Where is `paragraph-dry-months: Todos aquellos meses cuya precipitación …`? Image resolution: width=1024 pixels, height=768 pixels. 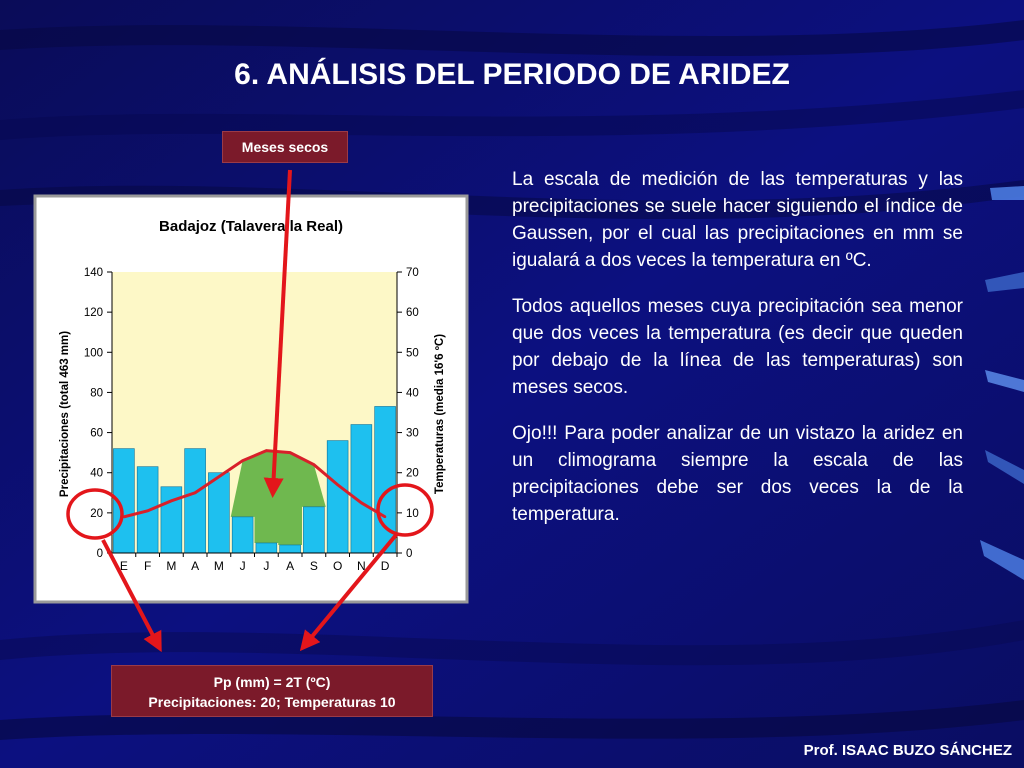 paragraph-dry-months: Todos aquellos meses cuya precipitación … is located at coordinates (737, 347).